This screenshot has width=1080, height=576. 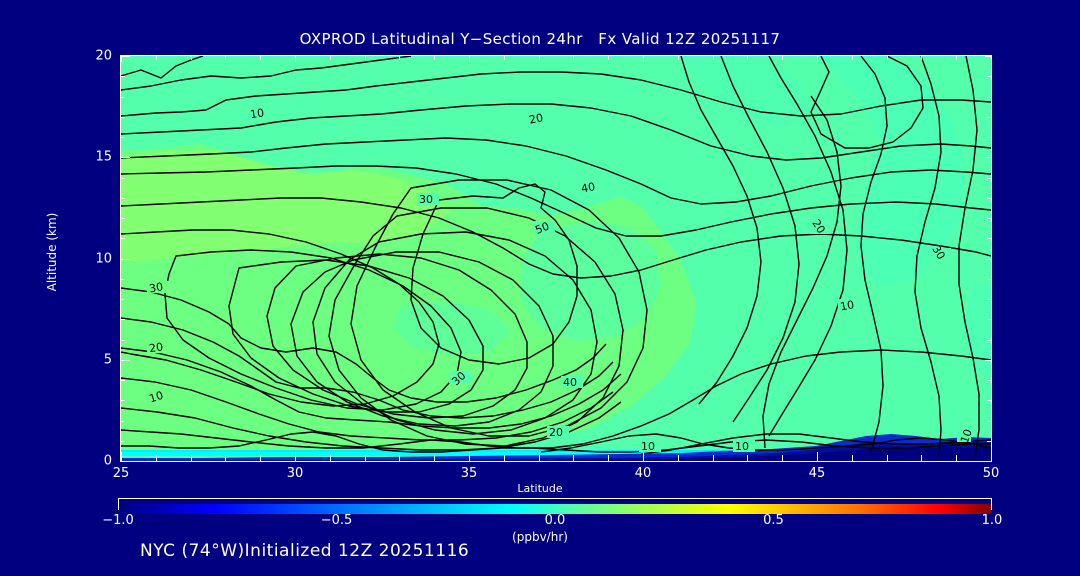 What do you see at coordinates (991, 473) in the screenshot?
I see `x-axis-tick-label: 50` at bounding box center [991, 473].